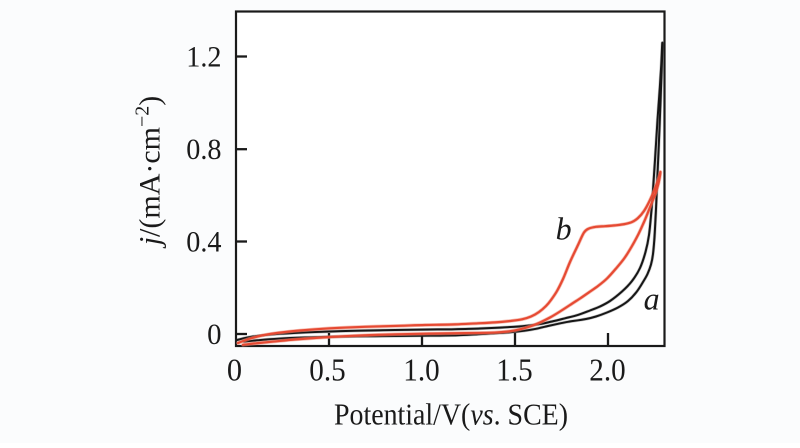  Describe the element at coordinates (564, 229) in the screenshot. I see `svg-text: b` at that location.